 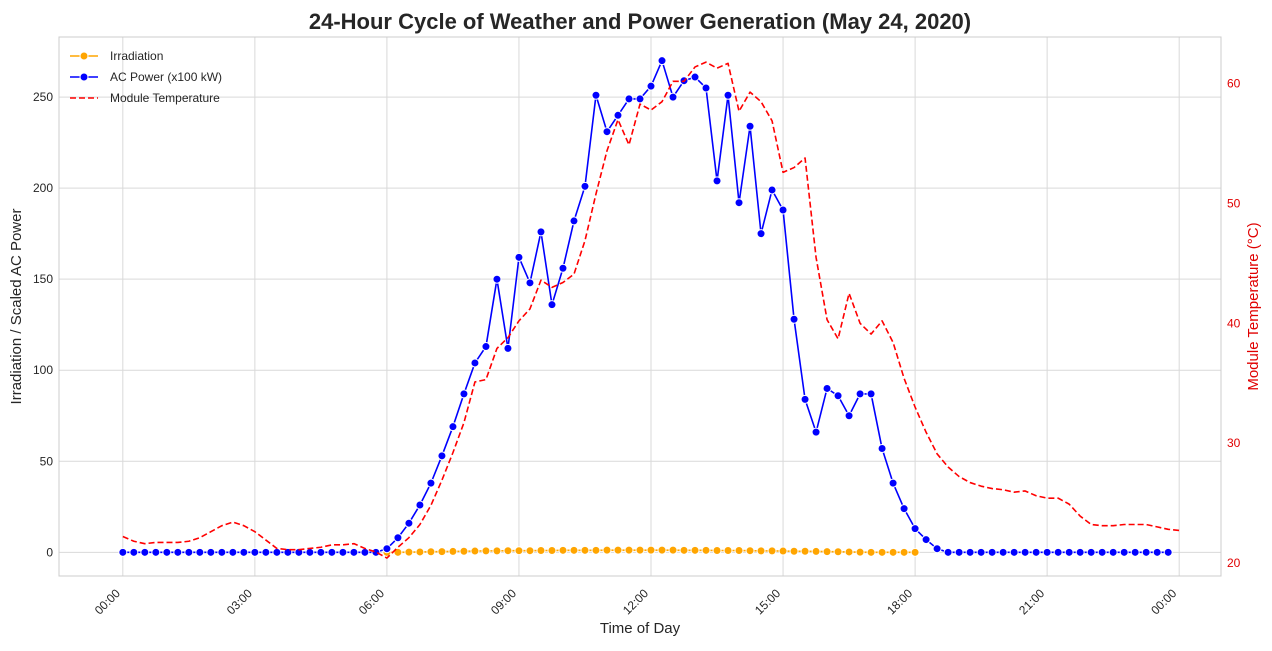 What do you see at coordinates (43, 279) in the screenshot?
I see `y-tick-label: 150` at bounding box center [43, 279].